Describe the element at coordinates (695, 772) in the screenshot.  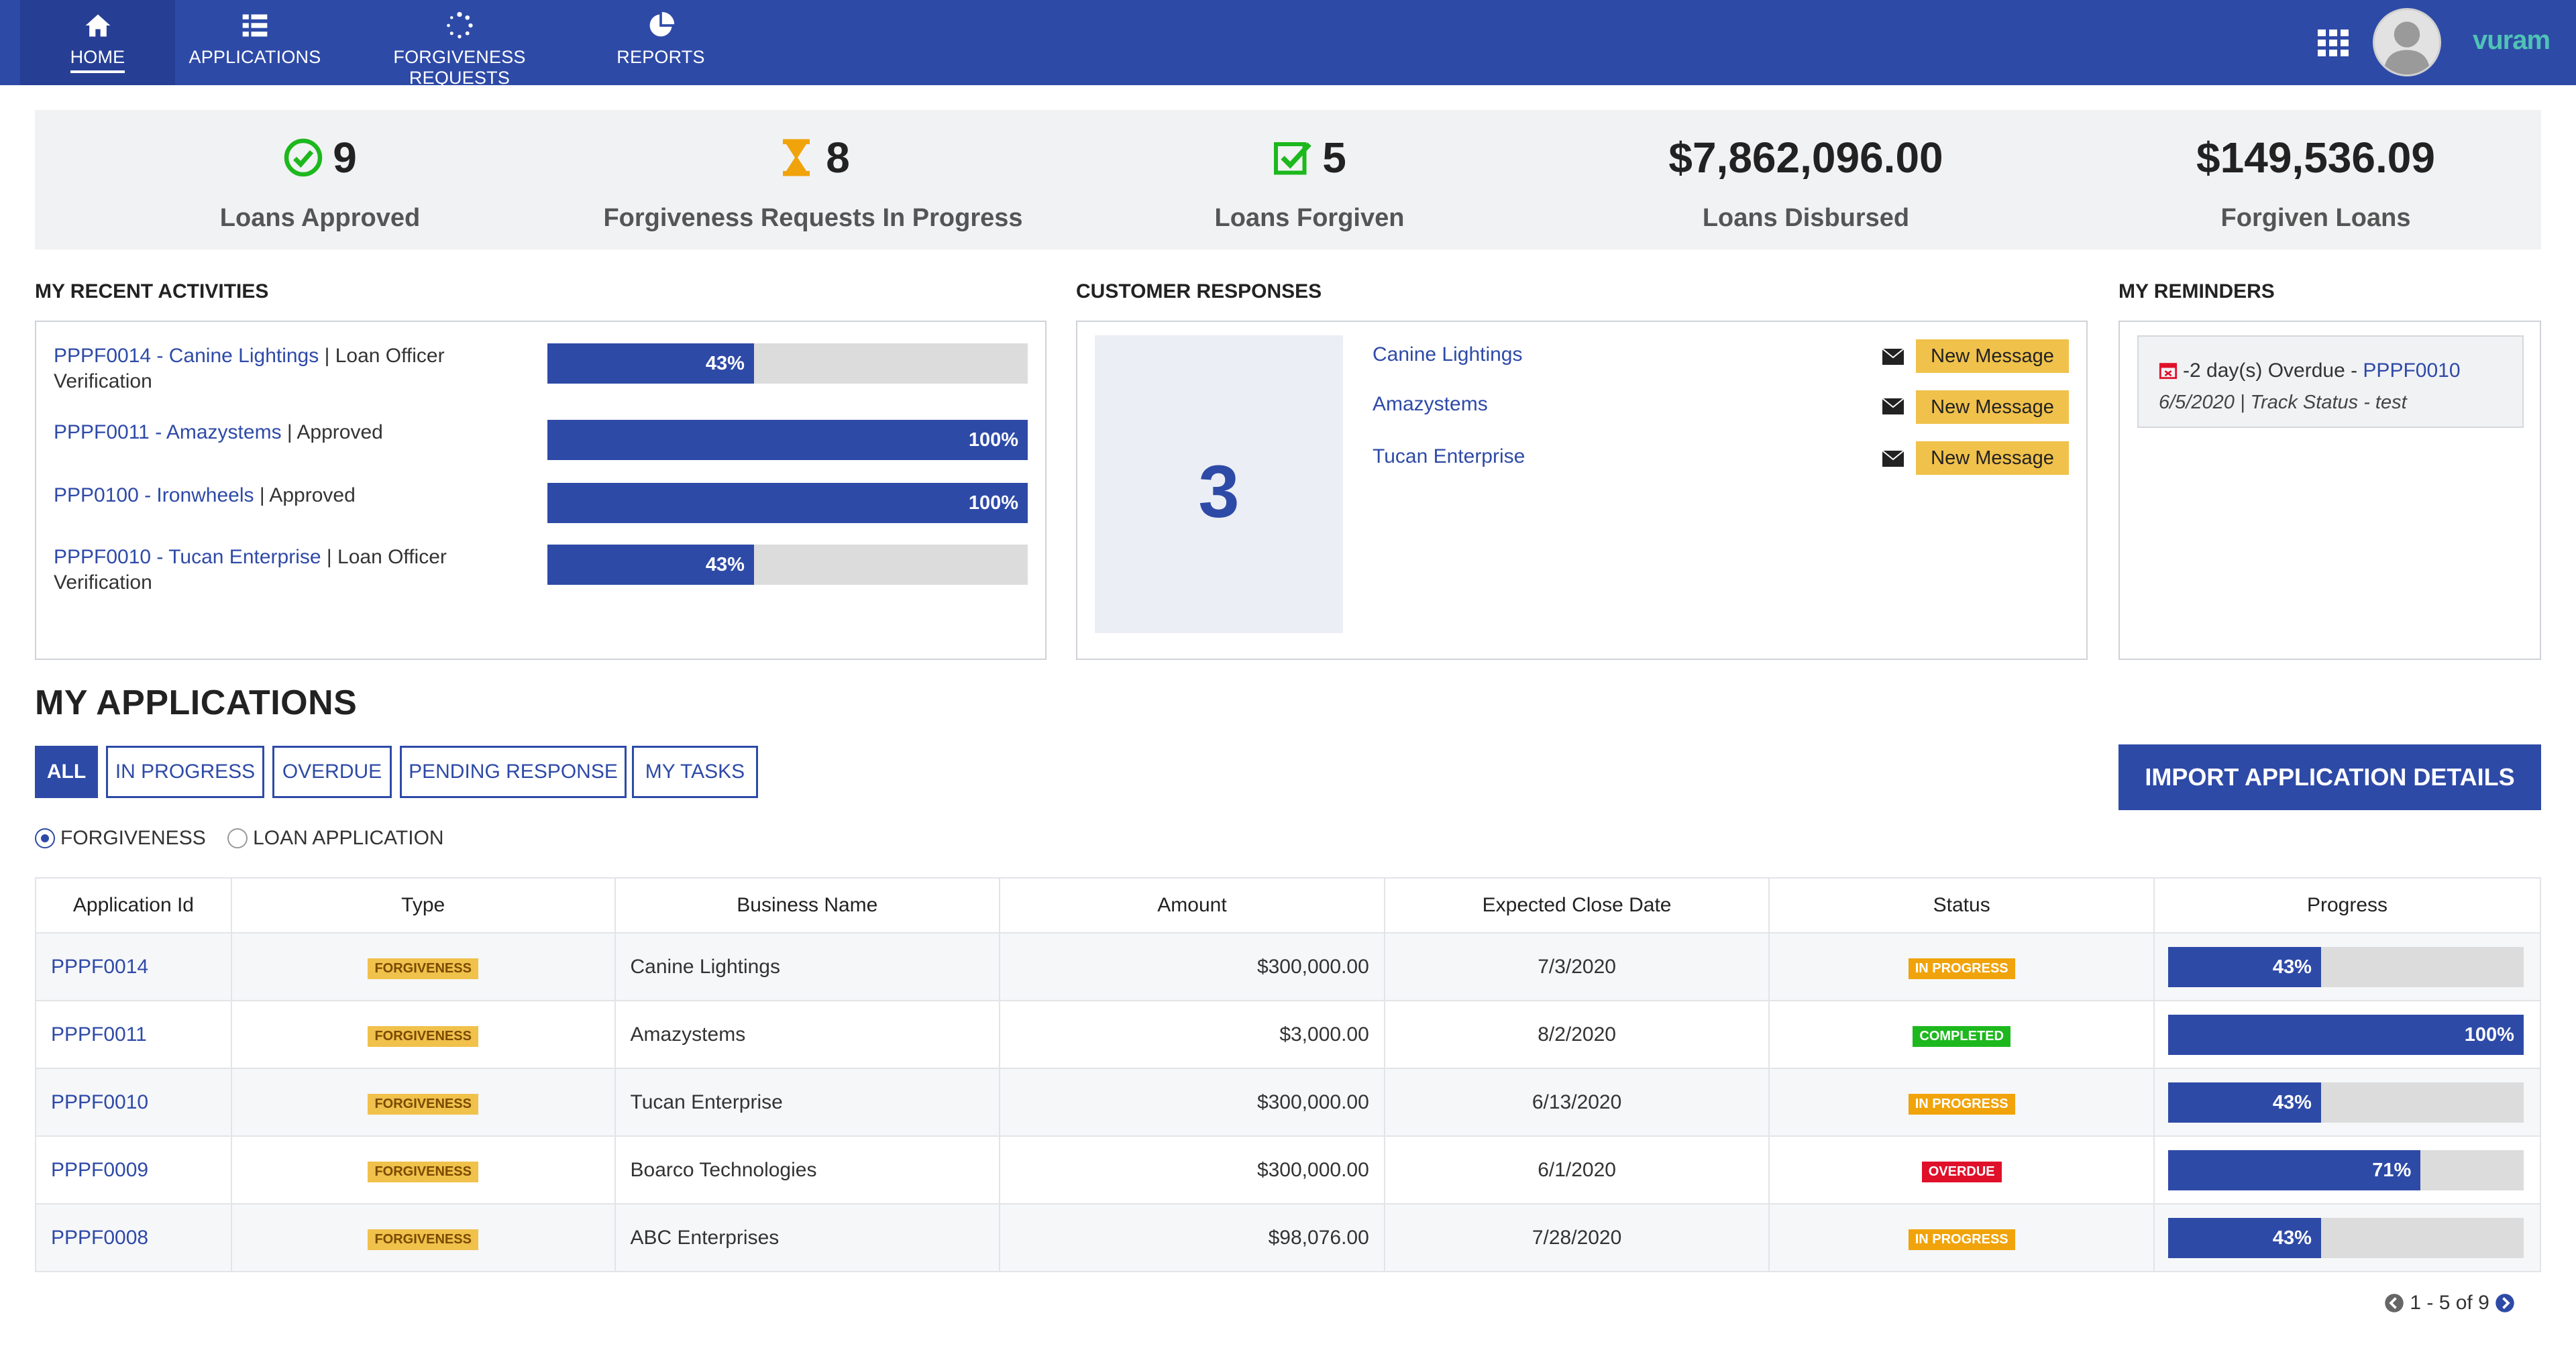
I see `filter-my-tasks: MY TASKS` at that location.